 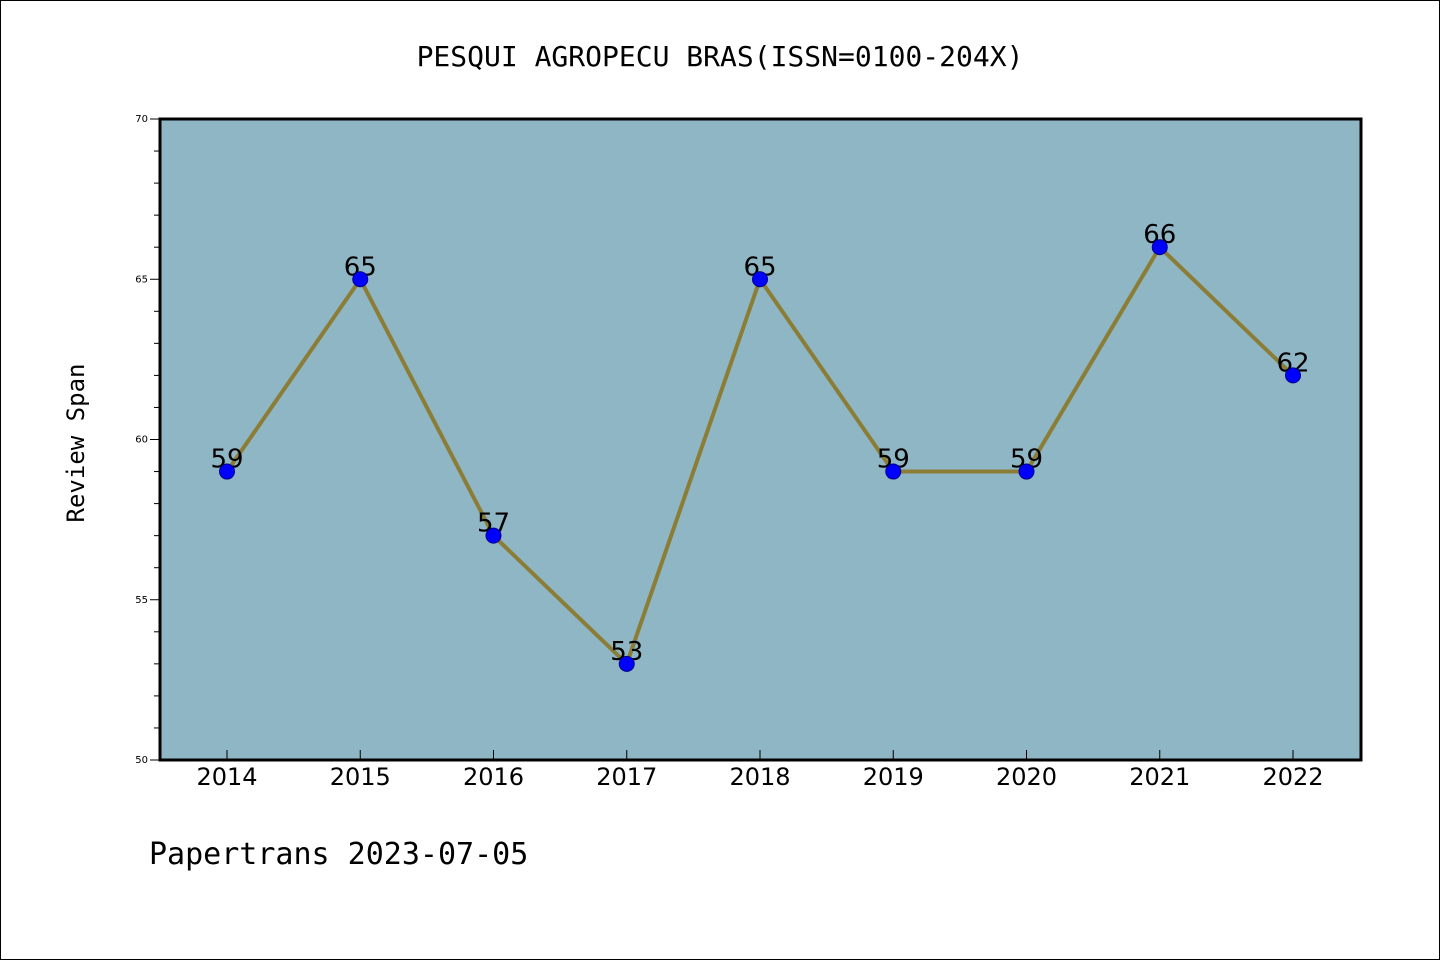 What do you see at coordinates (338, 854) in the screenshot?
I see `footer-text: Papertrans 2023-07-05` at bounding box center [338, 854].